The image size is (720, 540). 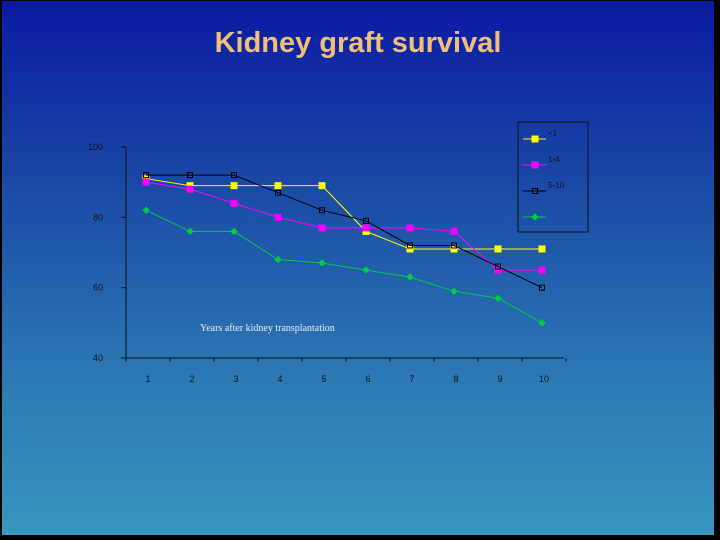 What do you see at coordinates (267, 328) in the screenshot?
I see `chart-annotation: Years after kidney transplantation` at bounding box center [267, 328].